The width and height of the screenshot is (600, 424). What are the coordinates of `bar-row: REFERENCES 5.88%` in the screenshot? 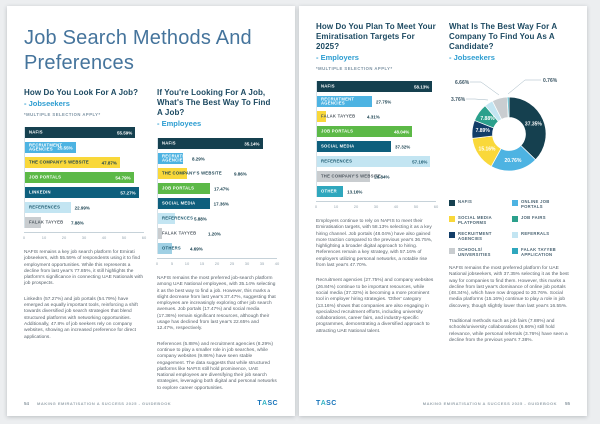 It's located at (217, 218).